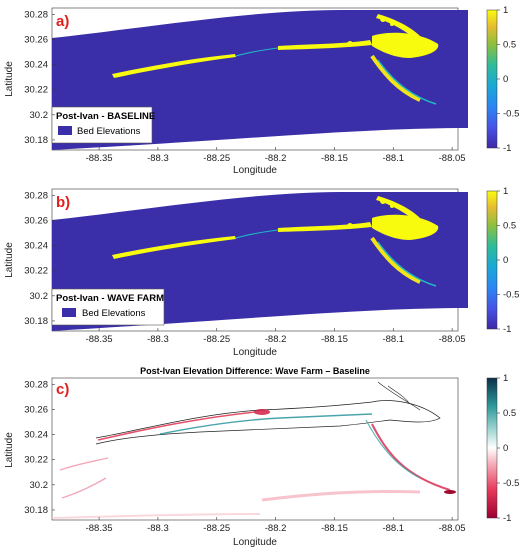 The height and width of the screenshot is (550, 524). What do you see at coordinates (398, 208) in the screenshot?
I see `northern-spit-b` at bounding box center [398, 208].